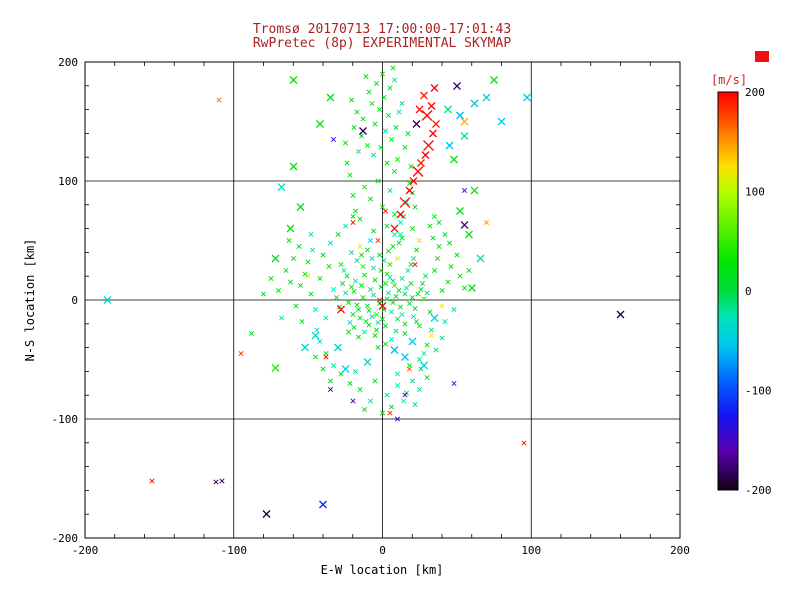  What do you see at coordinates (748, 291) in the screenshot?
I see `colorbar-tick-label: 0` at bounding box center [748, 291].